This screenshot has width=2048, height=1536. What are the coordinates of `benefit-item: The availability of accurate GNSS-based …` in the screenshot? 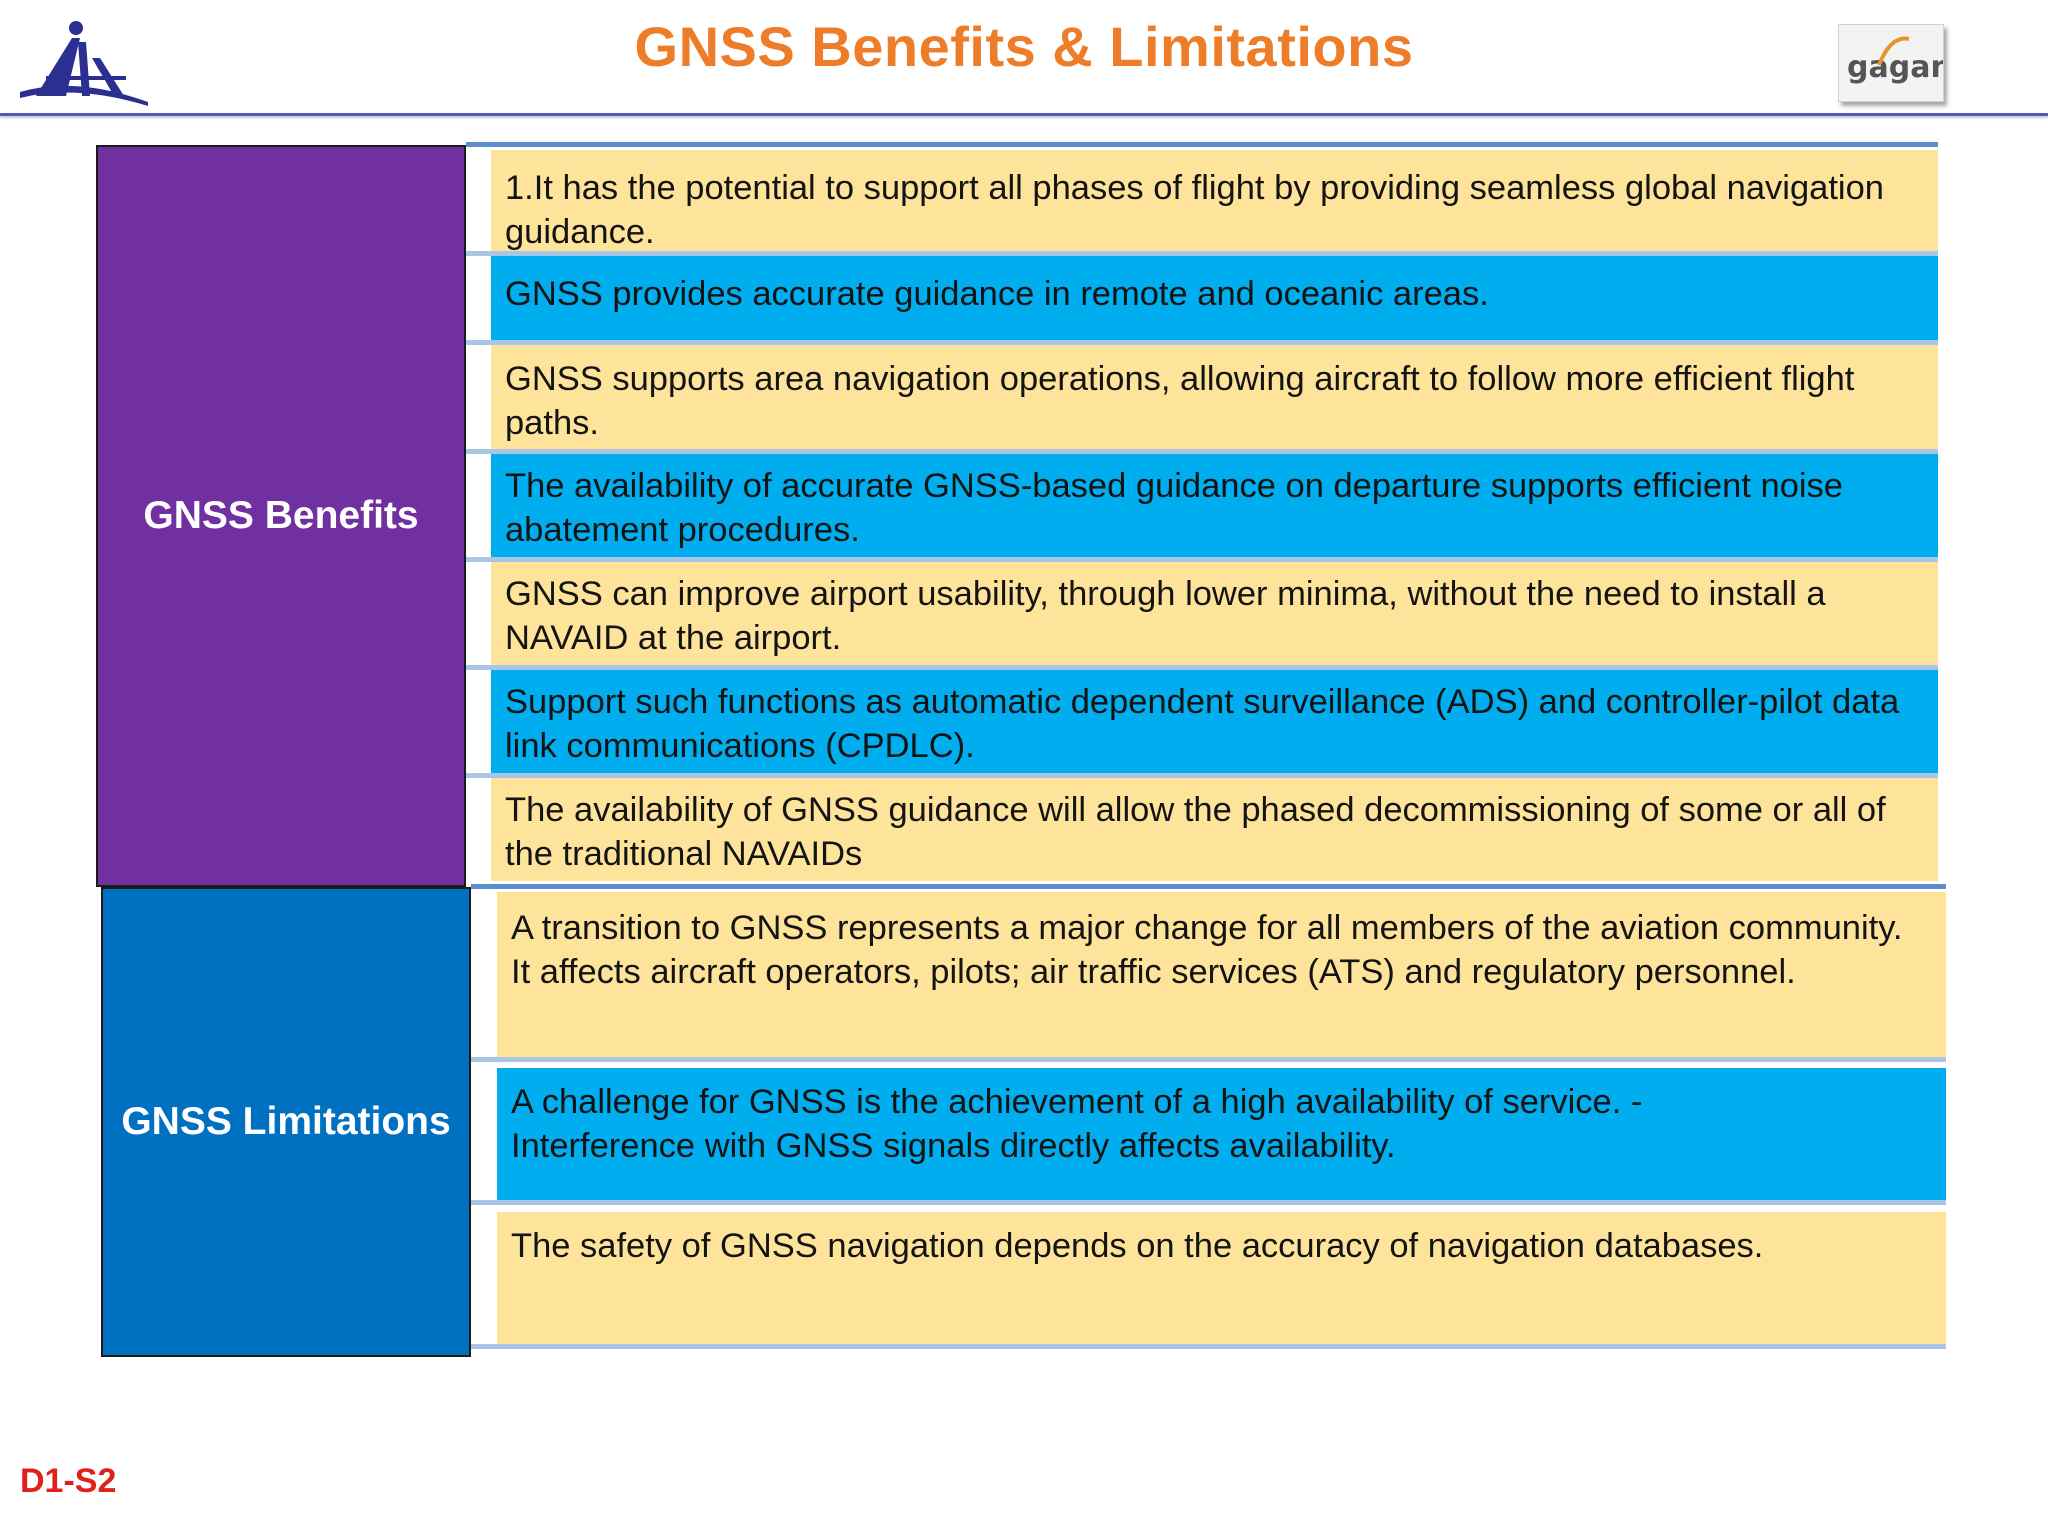 It's located at (1214, 505).